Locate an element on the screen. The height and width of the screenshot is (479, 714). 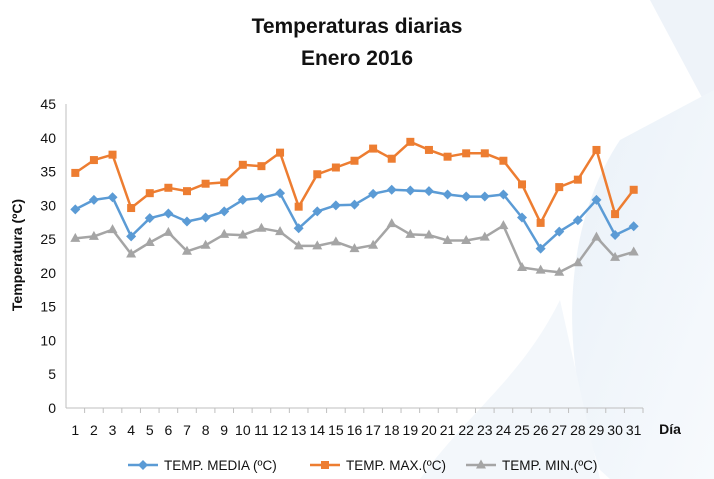
x-tick-label: 19 is located at coordinates (411, 430).